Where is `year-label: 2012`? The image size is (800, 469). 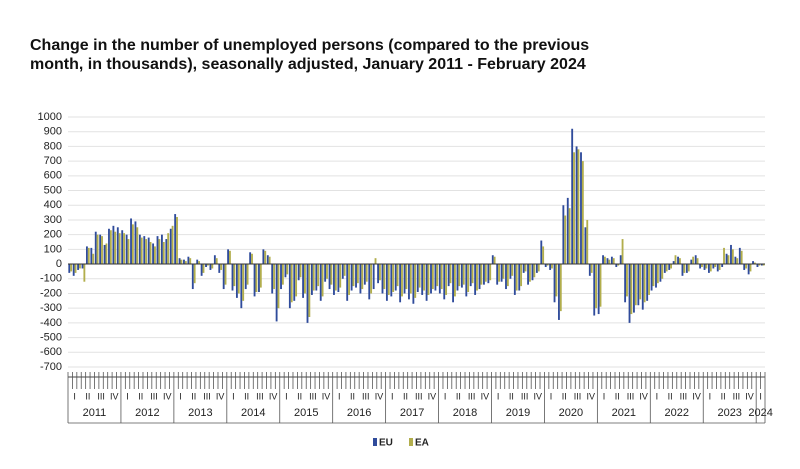
year-label: 2012 is located at coordinates (147, 413).